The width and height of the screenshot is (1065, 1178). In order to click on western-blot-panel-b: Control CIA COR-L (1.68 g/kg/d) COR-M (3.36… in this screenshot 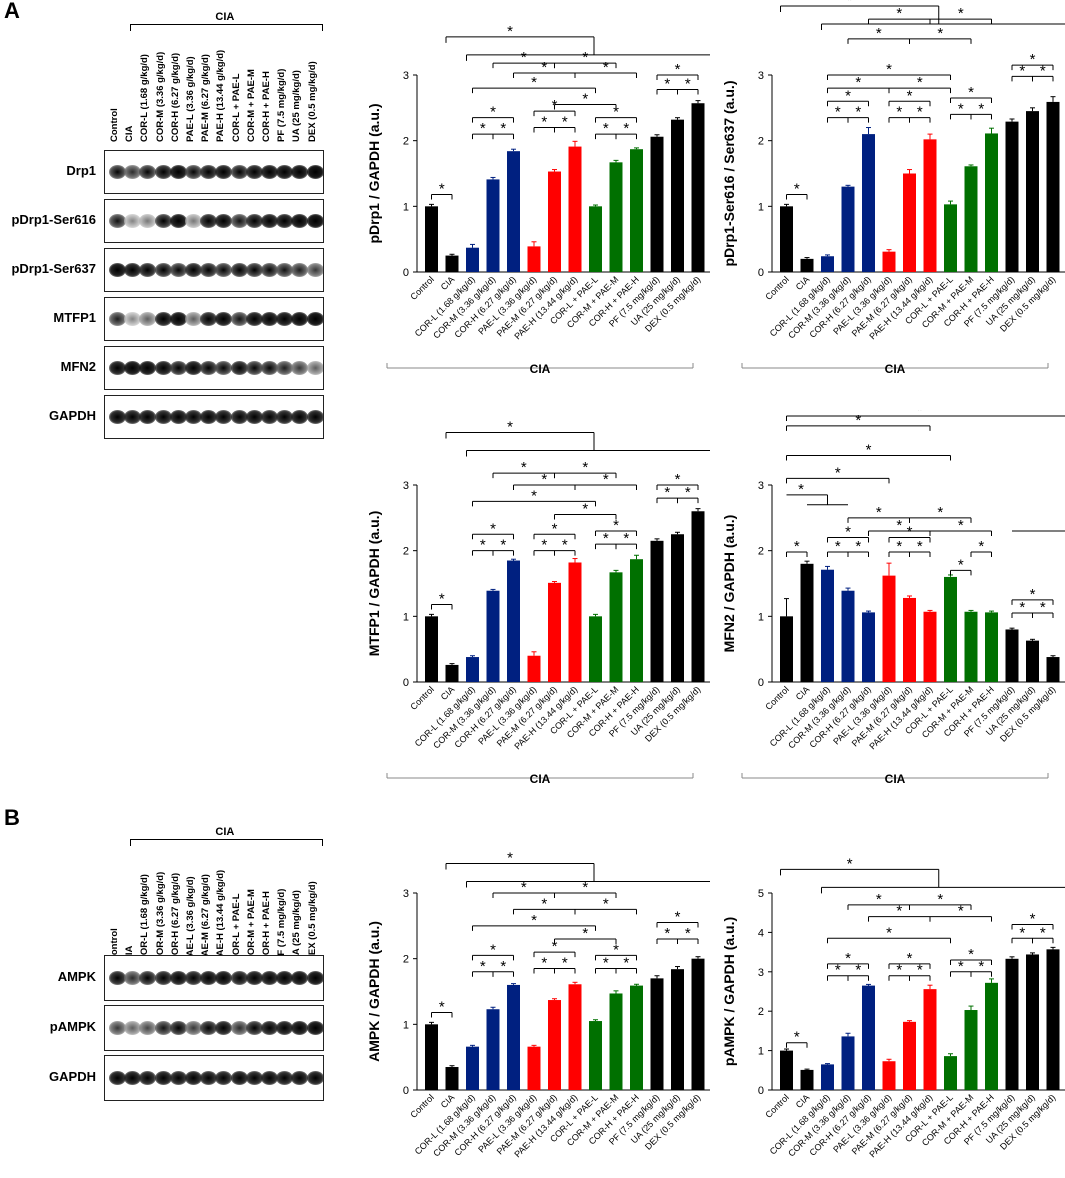, I will do `click(165, 980)`.